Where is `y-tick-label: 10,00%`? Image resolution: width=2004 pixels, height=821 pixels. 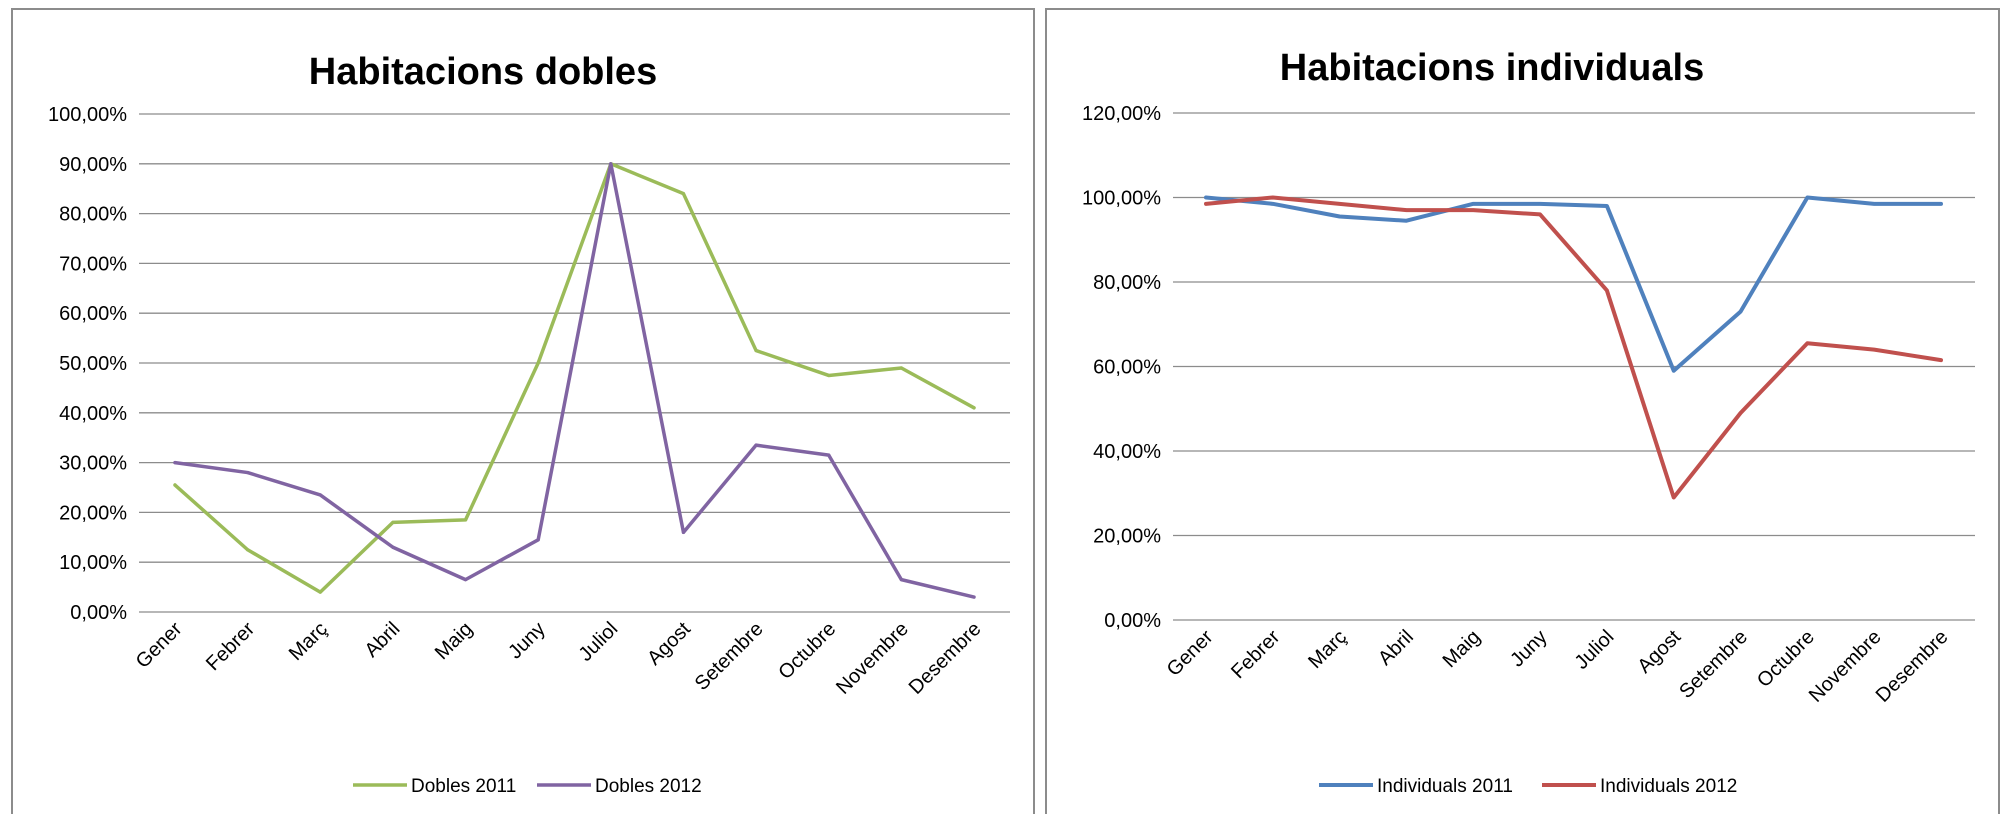 y-tick-label: 10,00% is located at coordinates (93, 563).